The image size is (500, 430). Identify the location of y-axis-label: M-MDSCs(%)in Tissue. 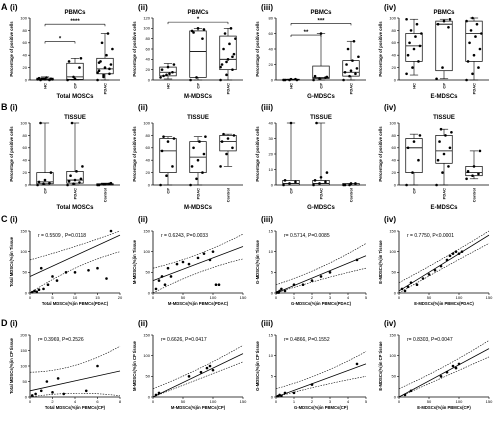
(134, 261).